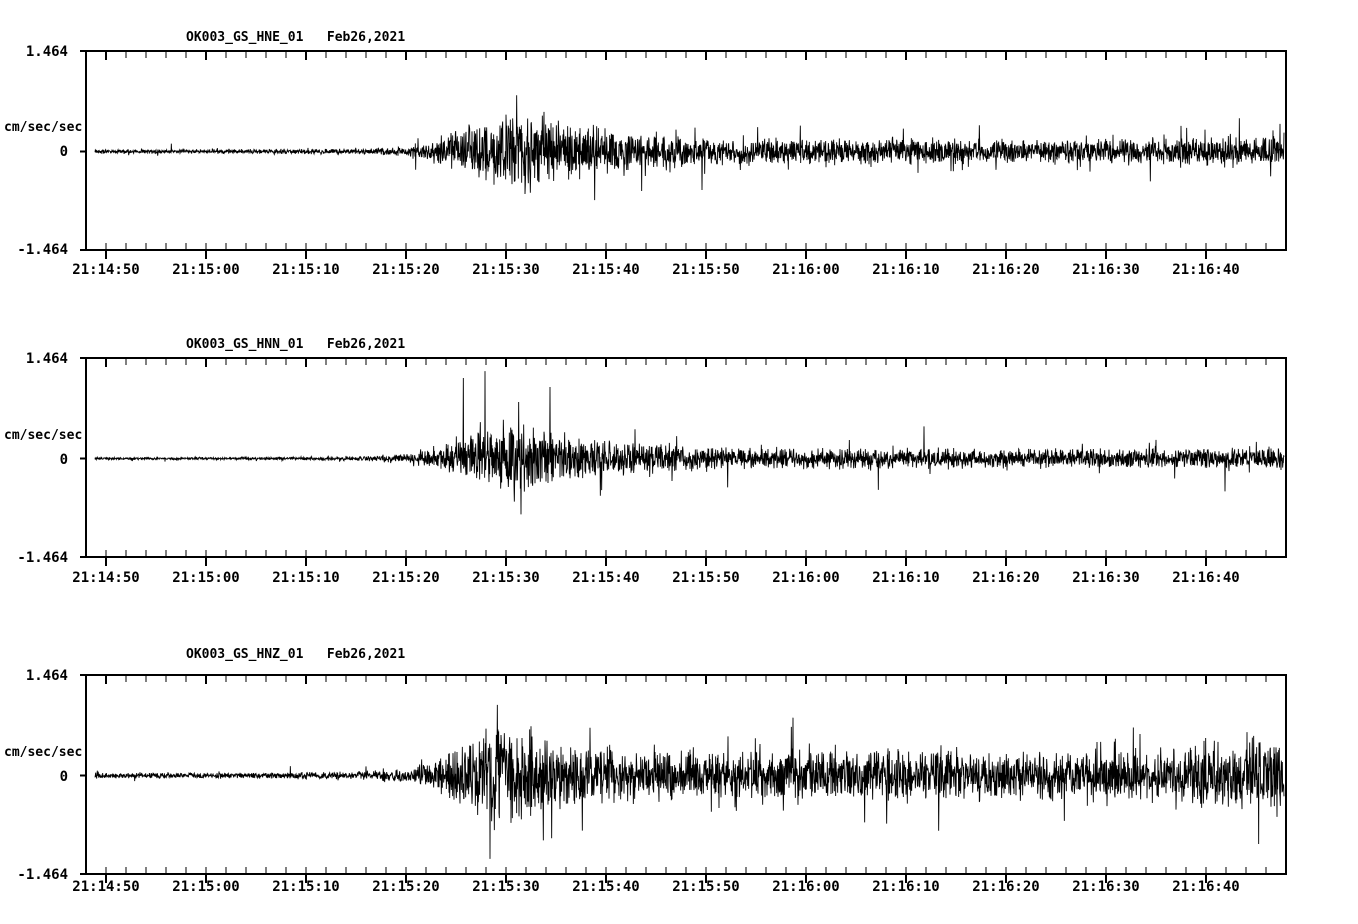 This screenshot has height=924, width=1358. I want to click on panel-title-hnn: OK003_GS_HNN_01 Feb26,2021, so click(296, 344).